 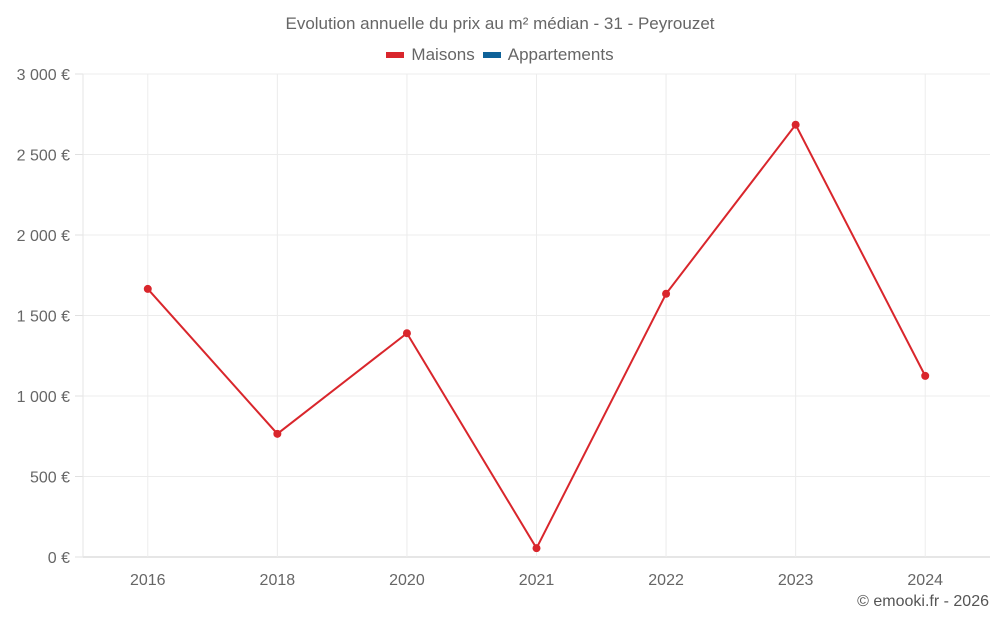 I want to click on x-axis: 2016 2018 2020 2021 2022 2023 2024, so click(x=536, y=580).